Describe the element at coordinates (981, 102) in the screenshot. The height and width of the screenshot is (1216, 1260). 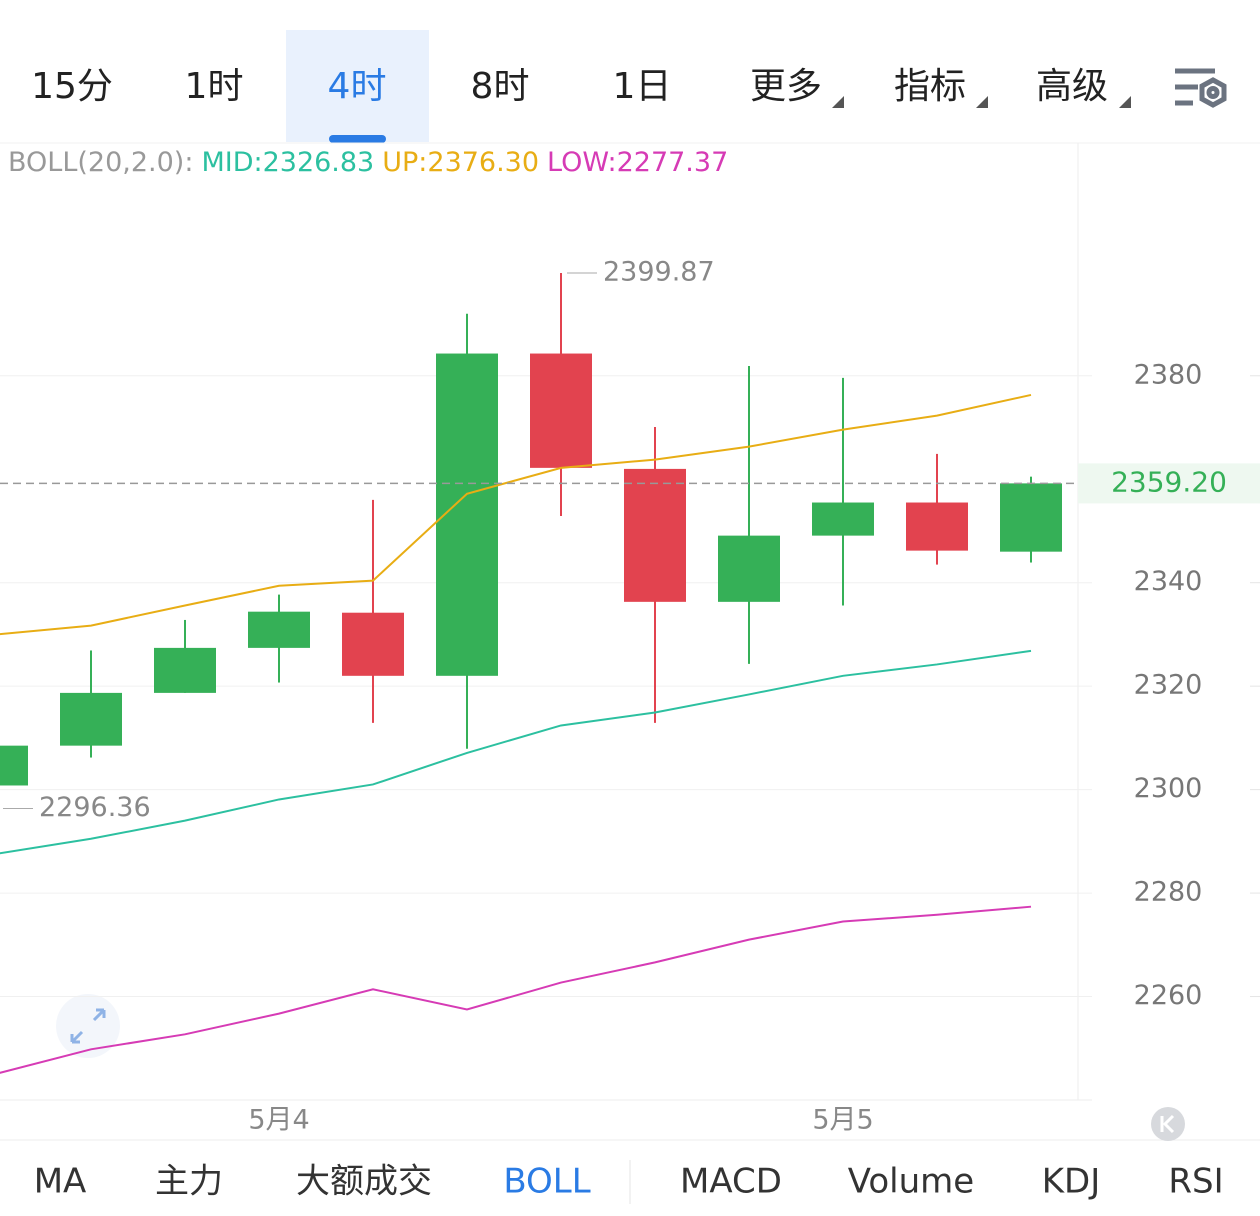
I see `dropdown-arrows` at that location.